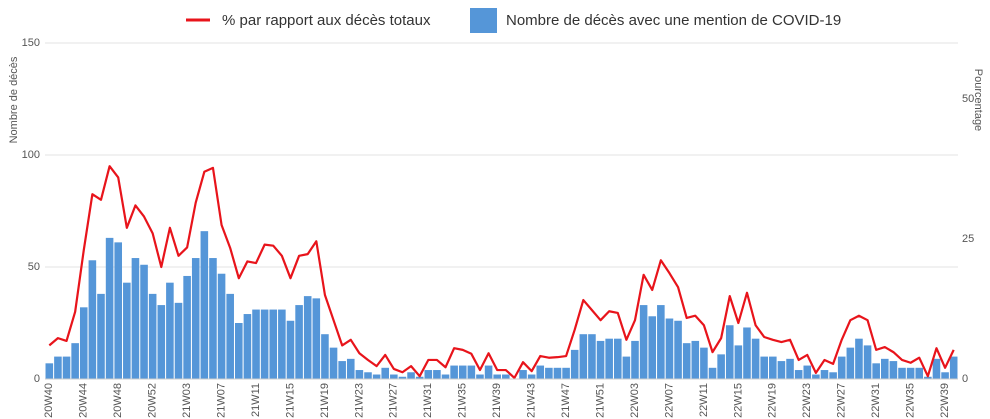 The image size is (990, 419). What do you see at coordinates (911, 400) in the screenshot?
I see `x-tick-label: 22W35` at bounding box center [911, 400].